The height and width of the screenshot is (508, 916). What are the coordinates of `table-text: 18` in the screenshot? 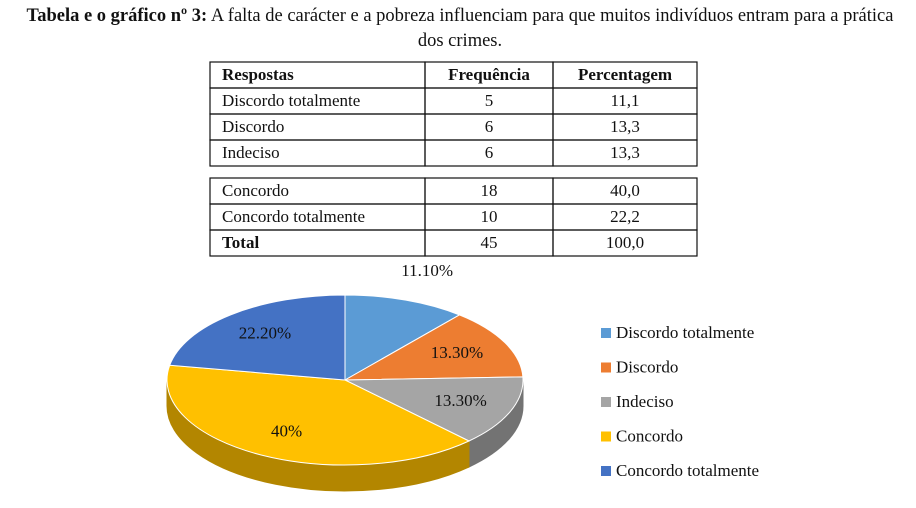 It's located at (489, 190).